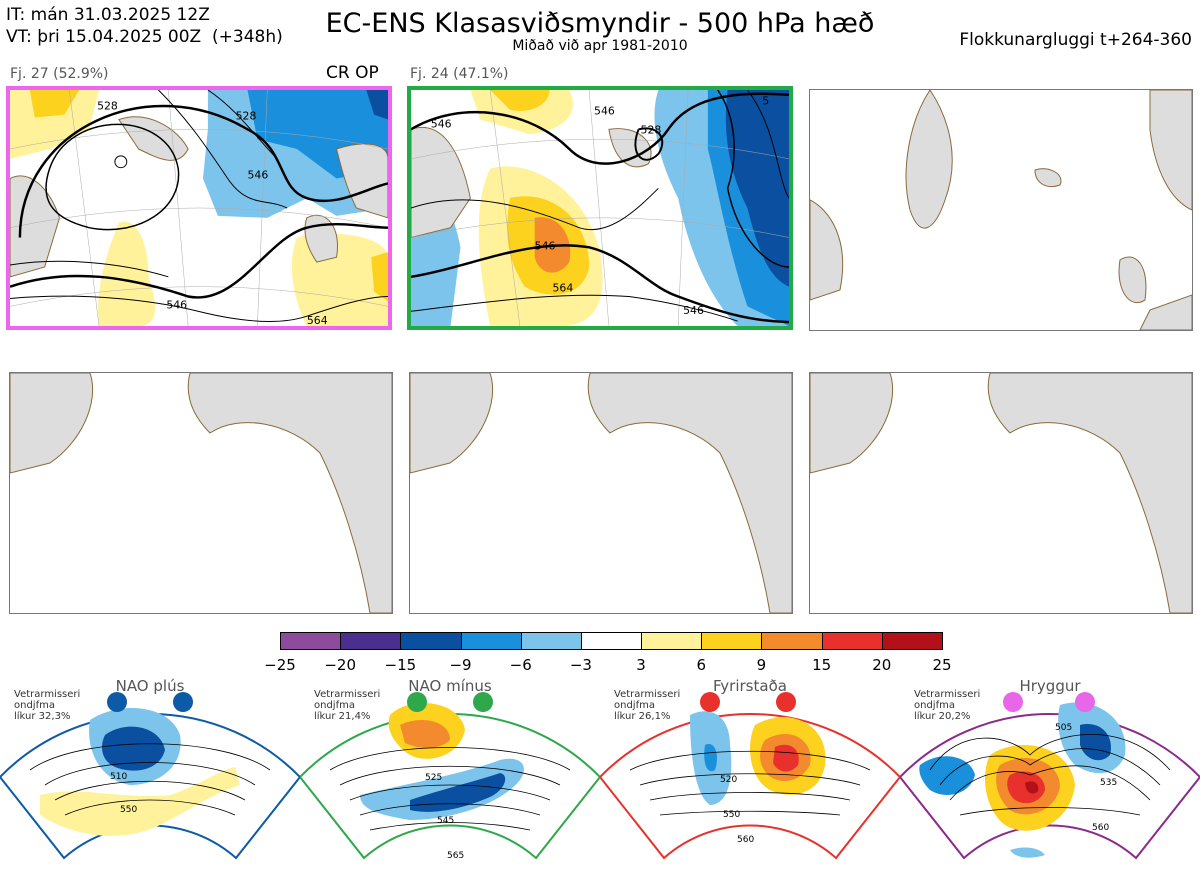 This screenshot has height=871, width=1200. Describe the element at coordinates (441, 183) in the screenshot. I see `land-greenland` at that location.